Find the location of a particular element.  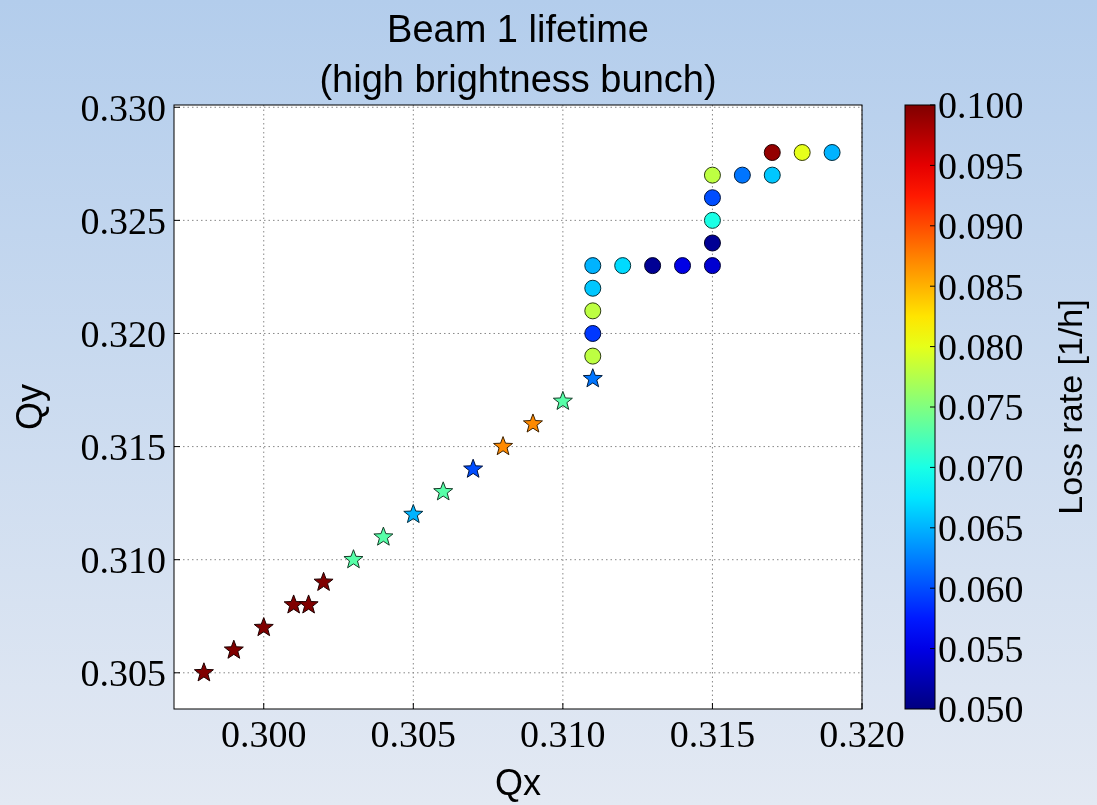

color-bar-label: 0.100 is located at coordinates (981, 105).